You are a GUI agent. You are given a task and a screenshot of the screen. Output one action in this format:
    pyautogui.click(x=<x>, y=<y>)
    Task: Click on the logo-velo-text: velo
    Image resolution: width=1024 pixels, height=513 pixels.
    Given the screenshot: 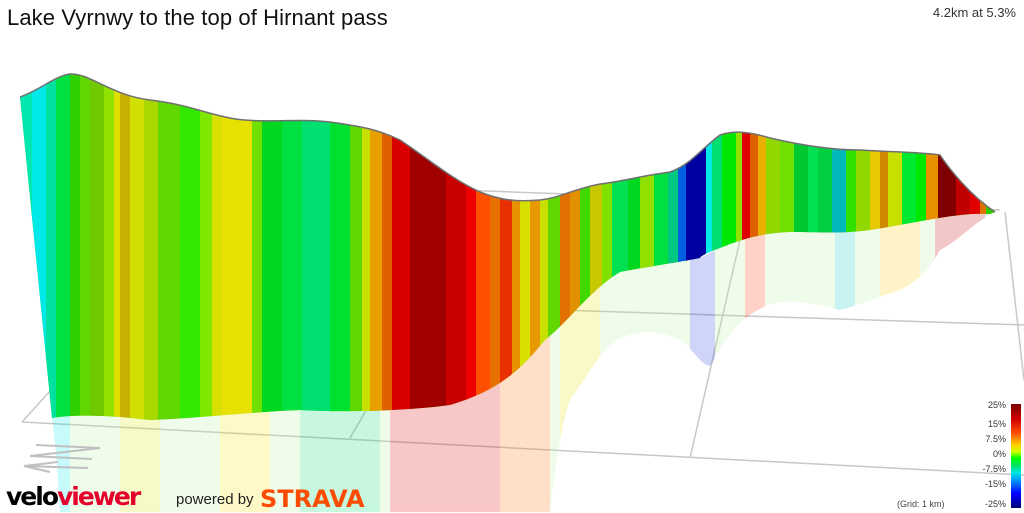 What is the action you would take?
    pyautogui.click(x=32, y=496)
    